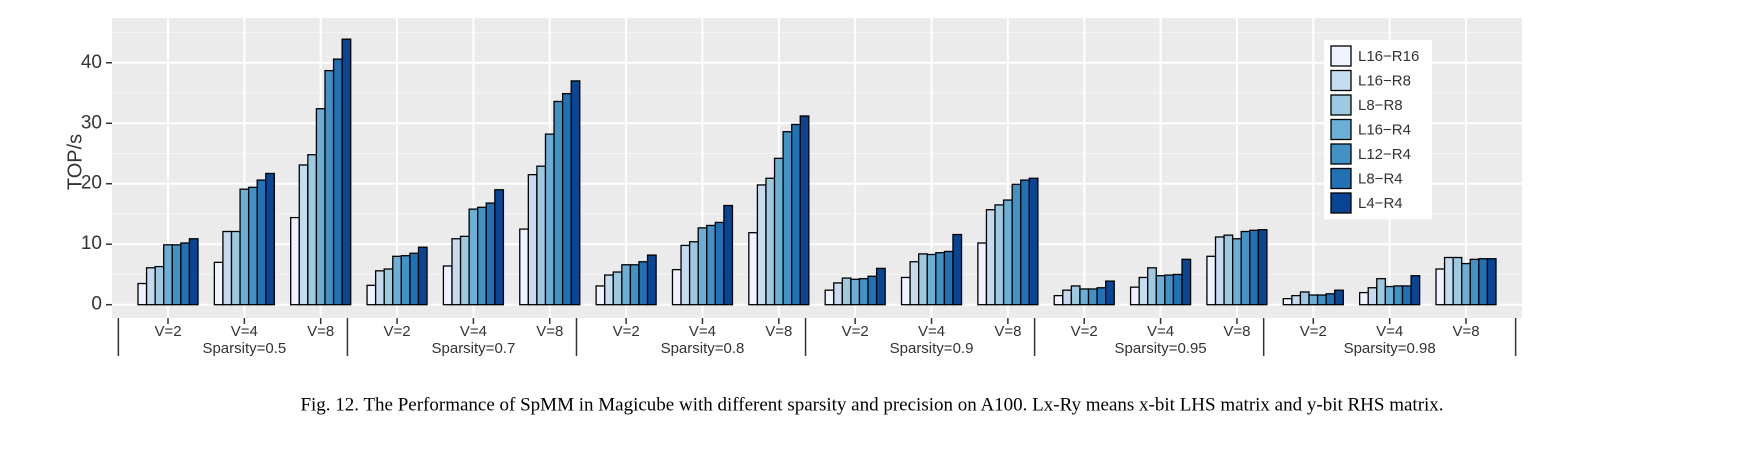 The image size is (1744, 468). I want to click on y-tick-label: 20, so click(91, 183).